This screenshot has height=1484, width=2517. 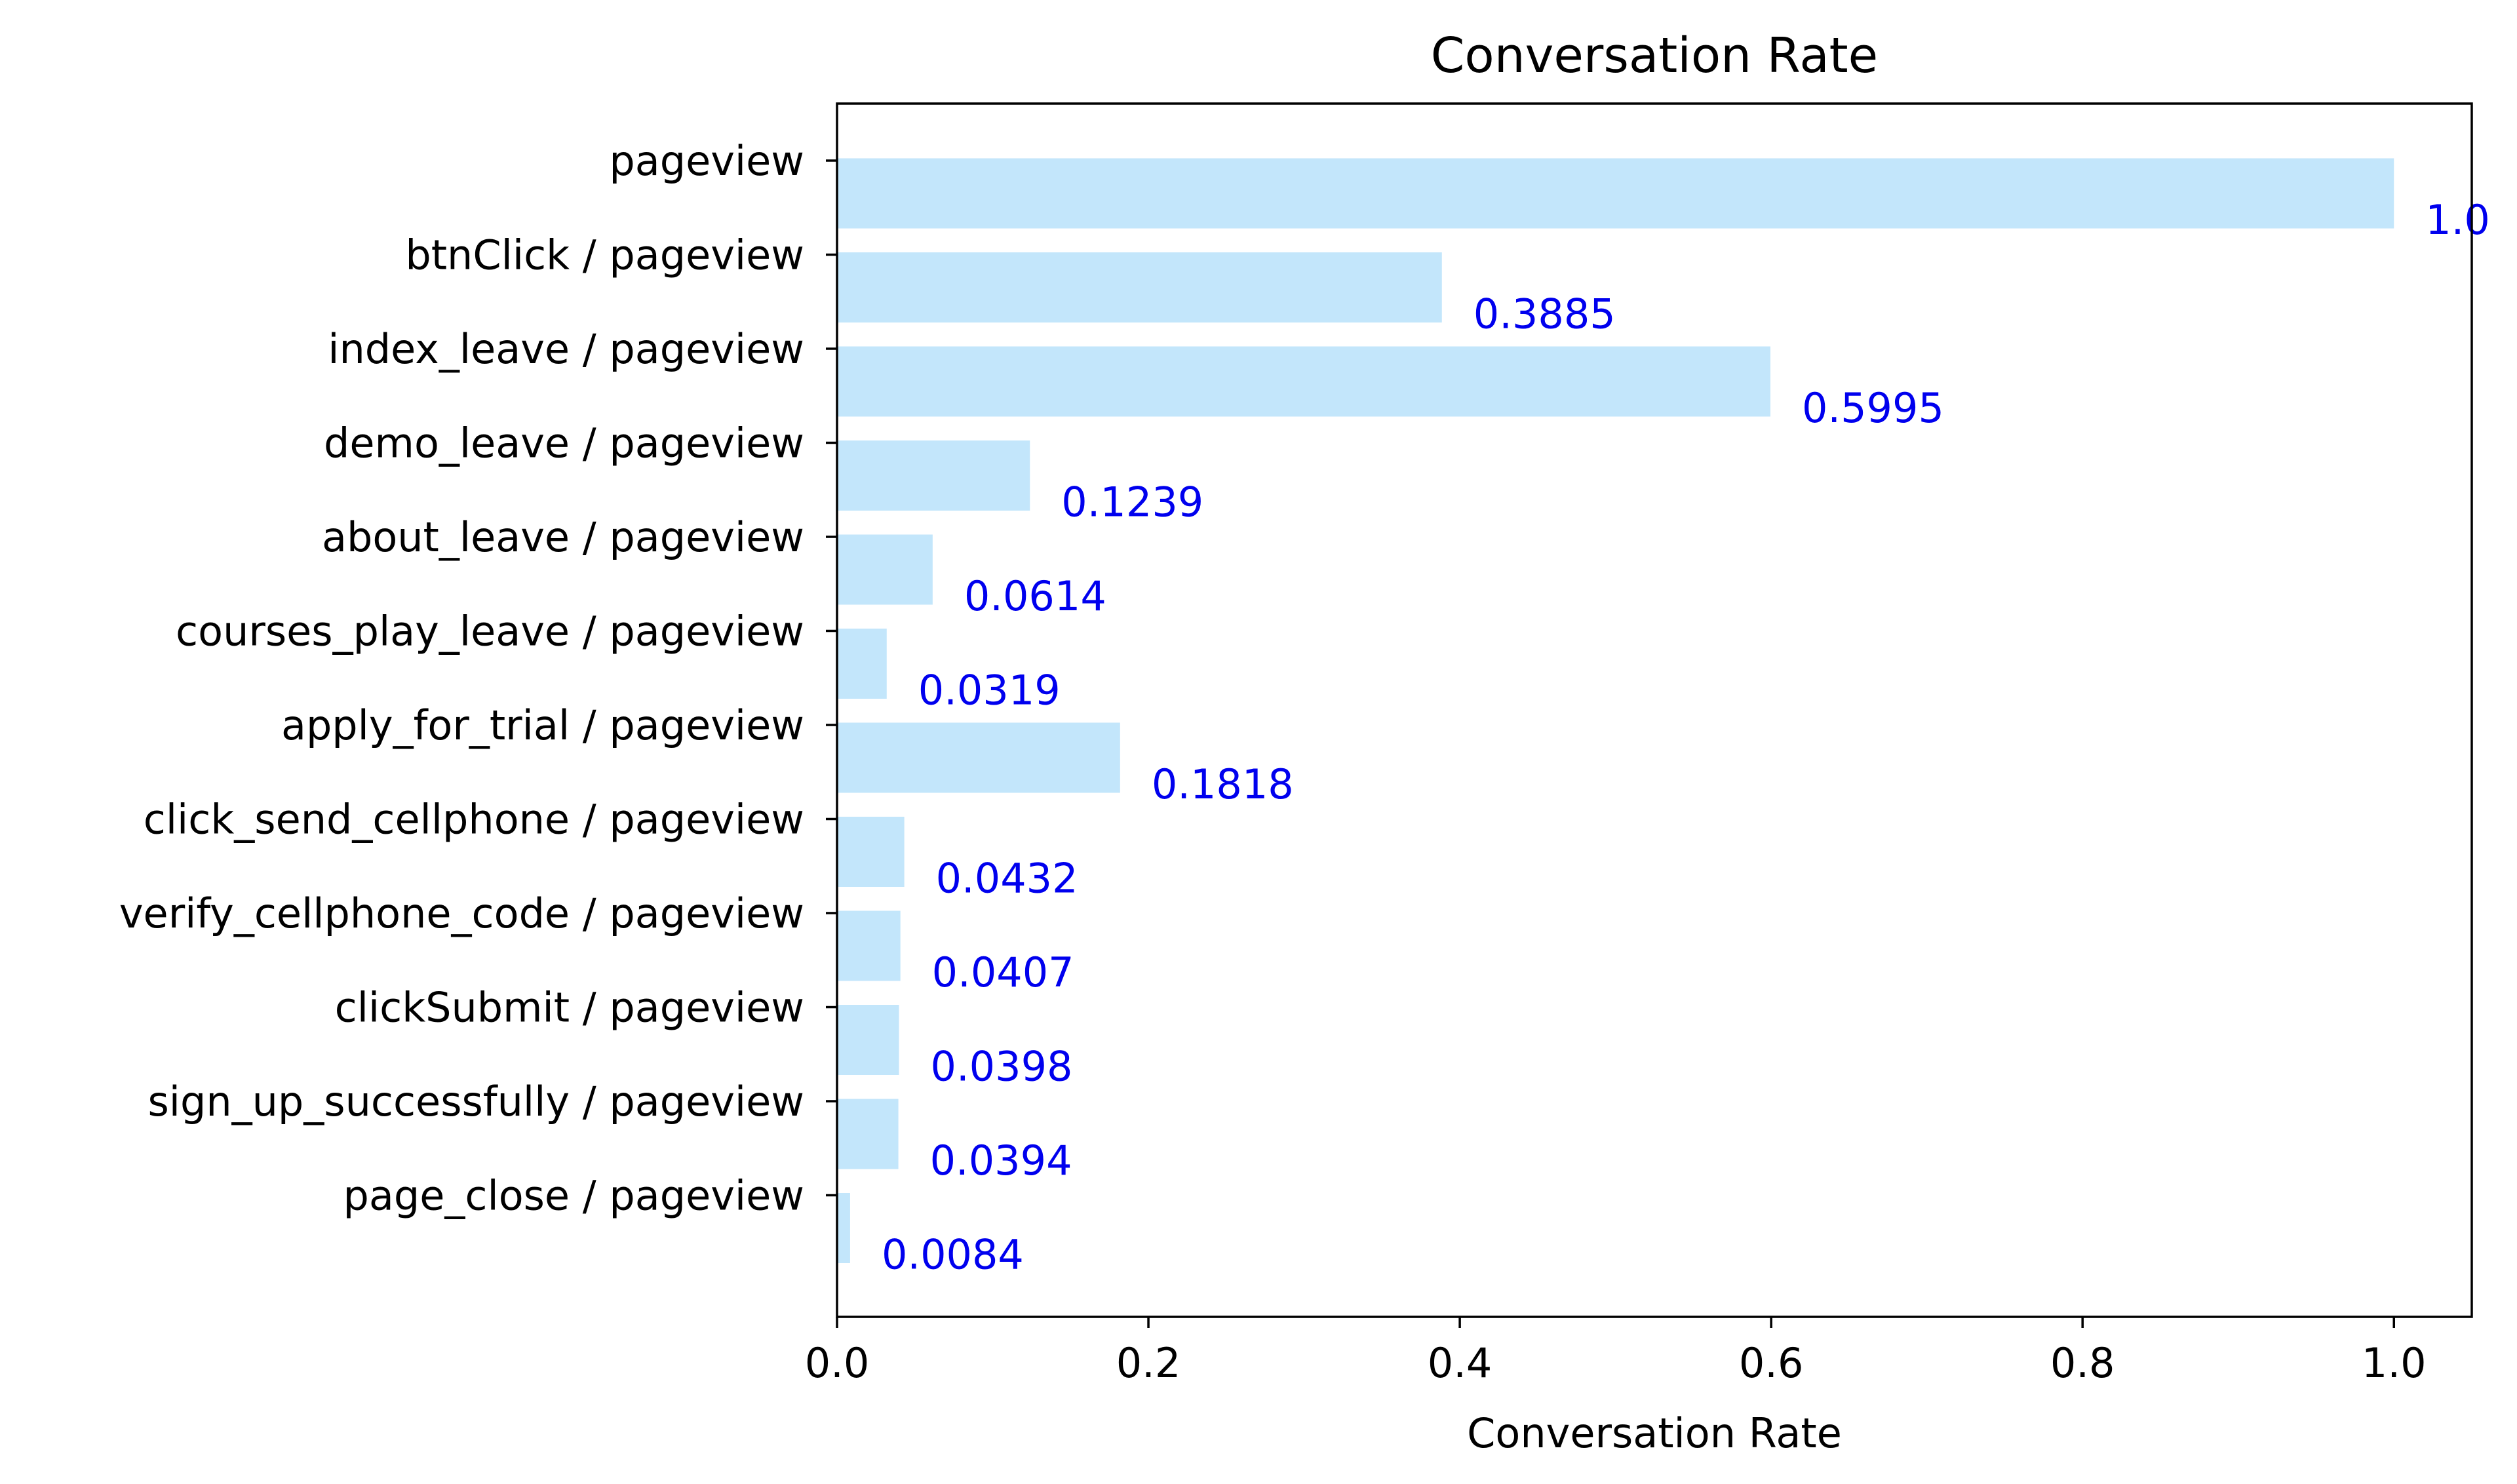 I want to click on y-tick-label: index_leave / pageview, so click(x=566, y=349).